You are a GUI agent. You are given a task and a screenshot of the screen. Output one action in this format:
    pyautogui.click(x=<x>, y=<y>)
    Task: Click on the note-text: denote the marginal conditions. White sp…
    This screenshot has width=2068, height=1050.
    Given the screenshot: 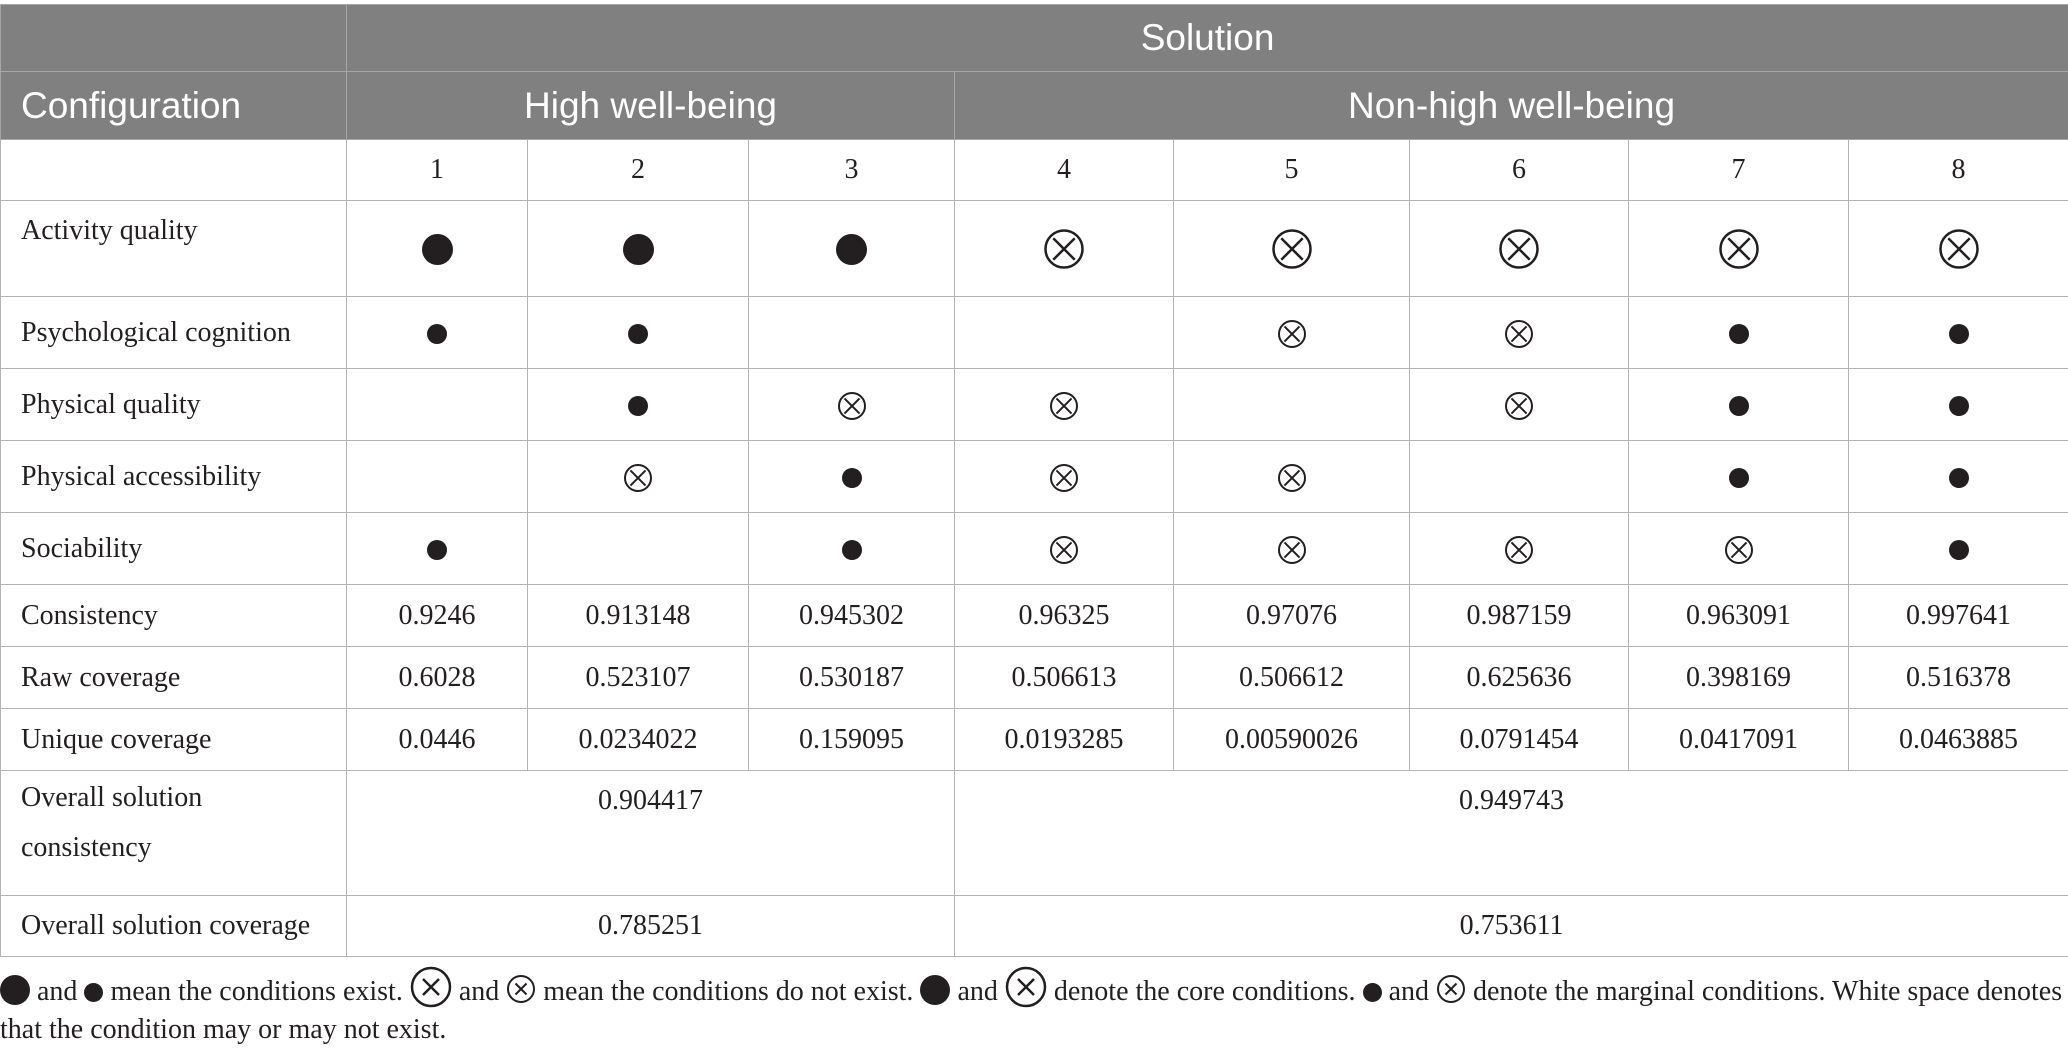 What is the action you would take?
    pyautogui.click(x=1768, y=991)
    